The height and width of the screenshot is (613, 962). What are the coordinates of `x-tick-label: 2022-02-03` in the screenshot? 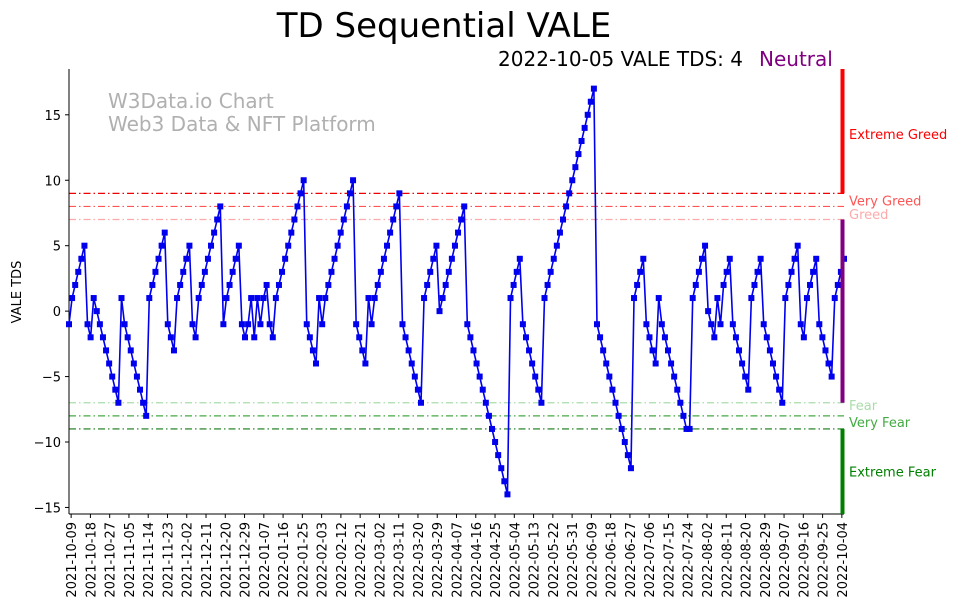 It's located at (323, 560).